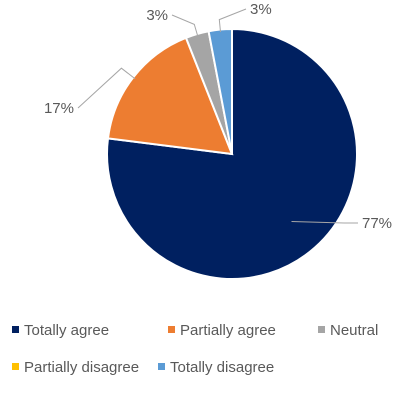  Describe the element at coordinates (354, 330) in the screenshot. I see `legend-label-neutral: Neutral` at that location.